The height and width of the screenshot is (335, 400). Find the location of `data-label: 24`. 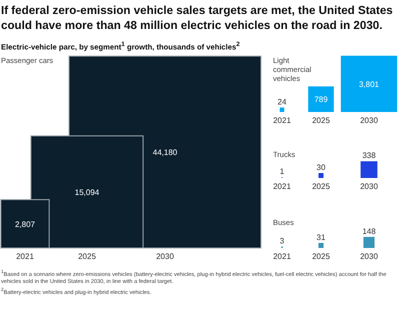

data-label: 24 is located at coordinates (282, 102).